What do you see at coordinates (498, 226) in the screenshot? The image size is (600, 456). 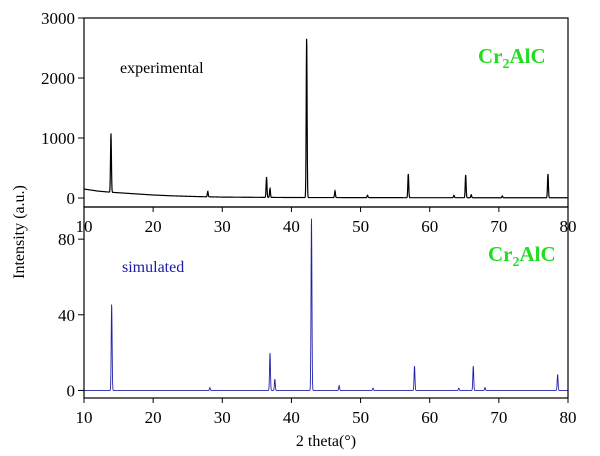 I see `experimental-x-tick-label: 70` at bounding box center [498, 226].